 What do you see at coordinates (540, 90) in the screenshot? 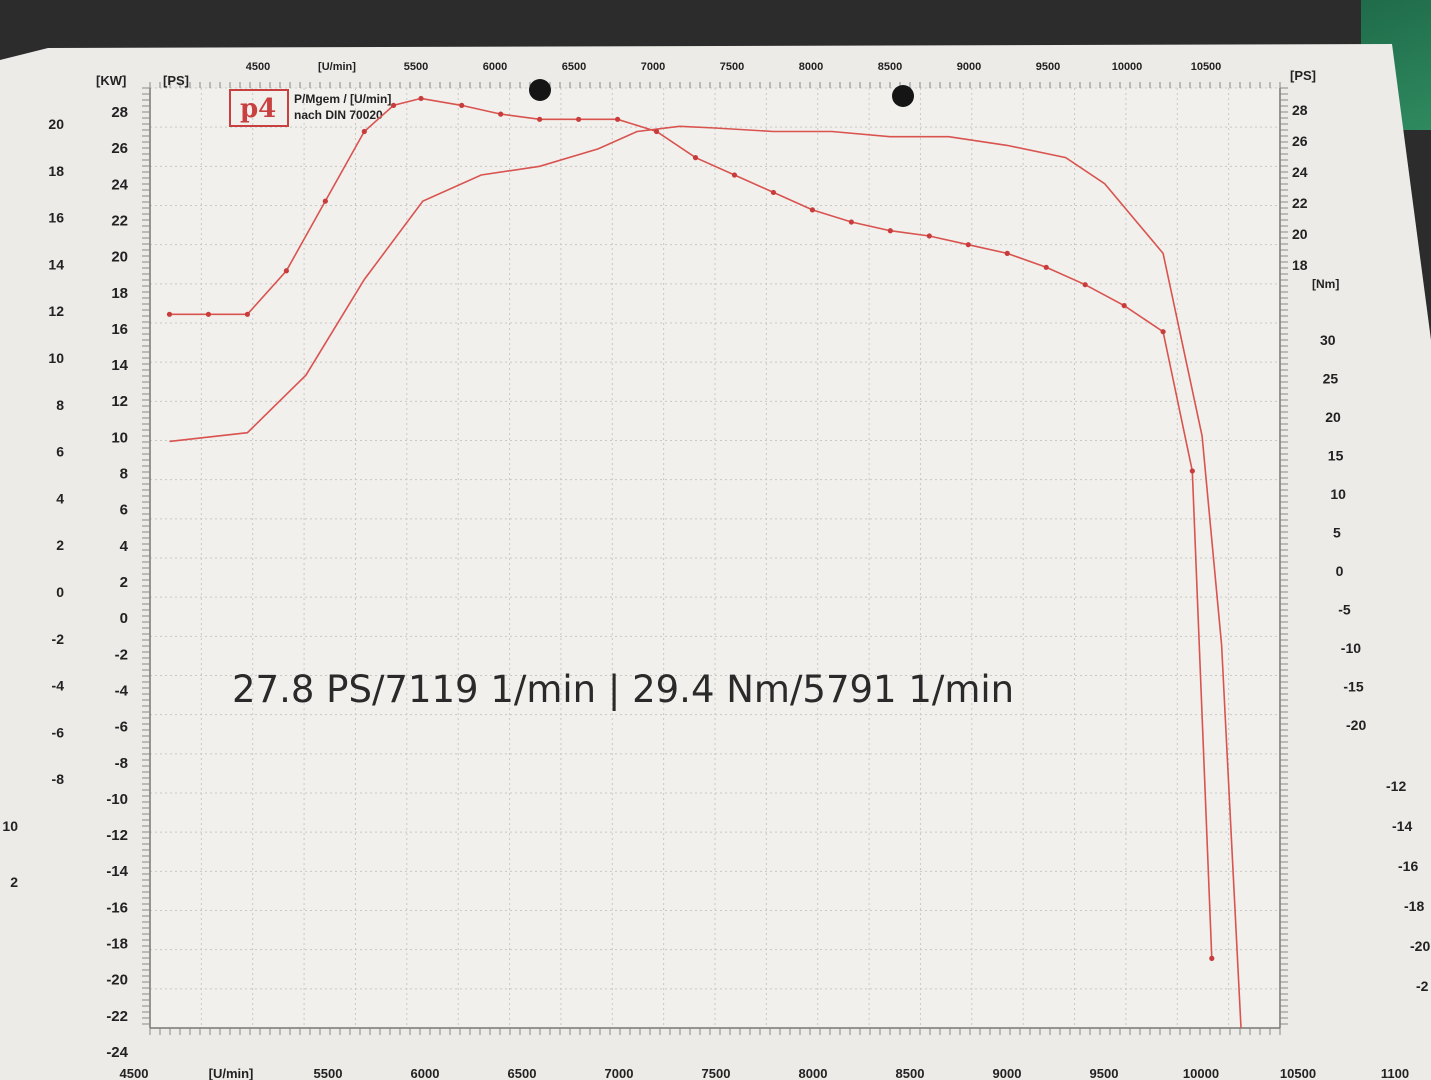
I see `punch-hole-left` at bounding box center [540, 90].